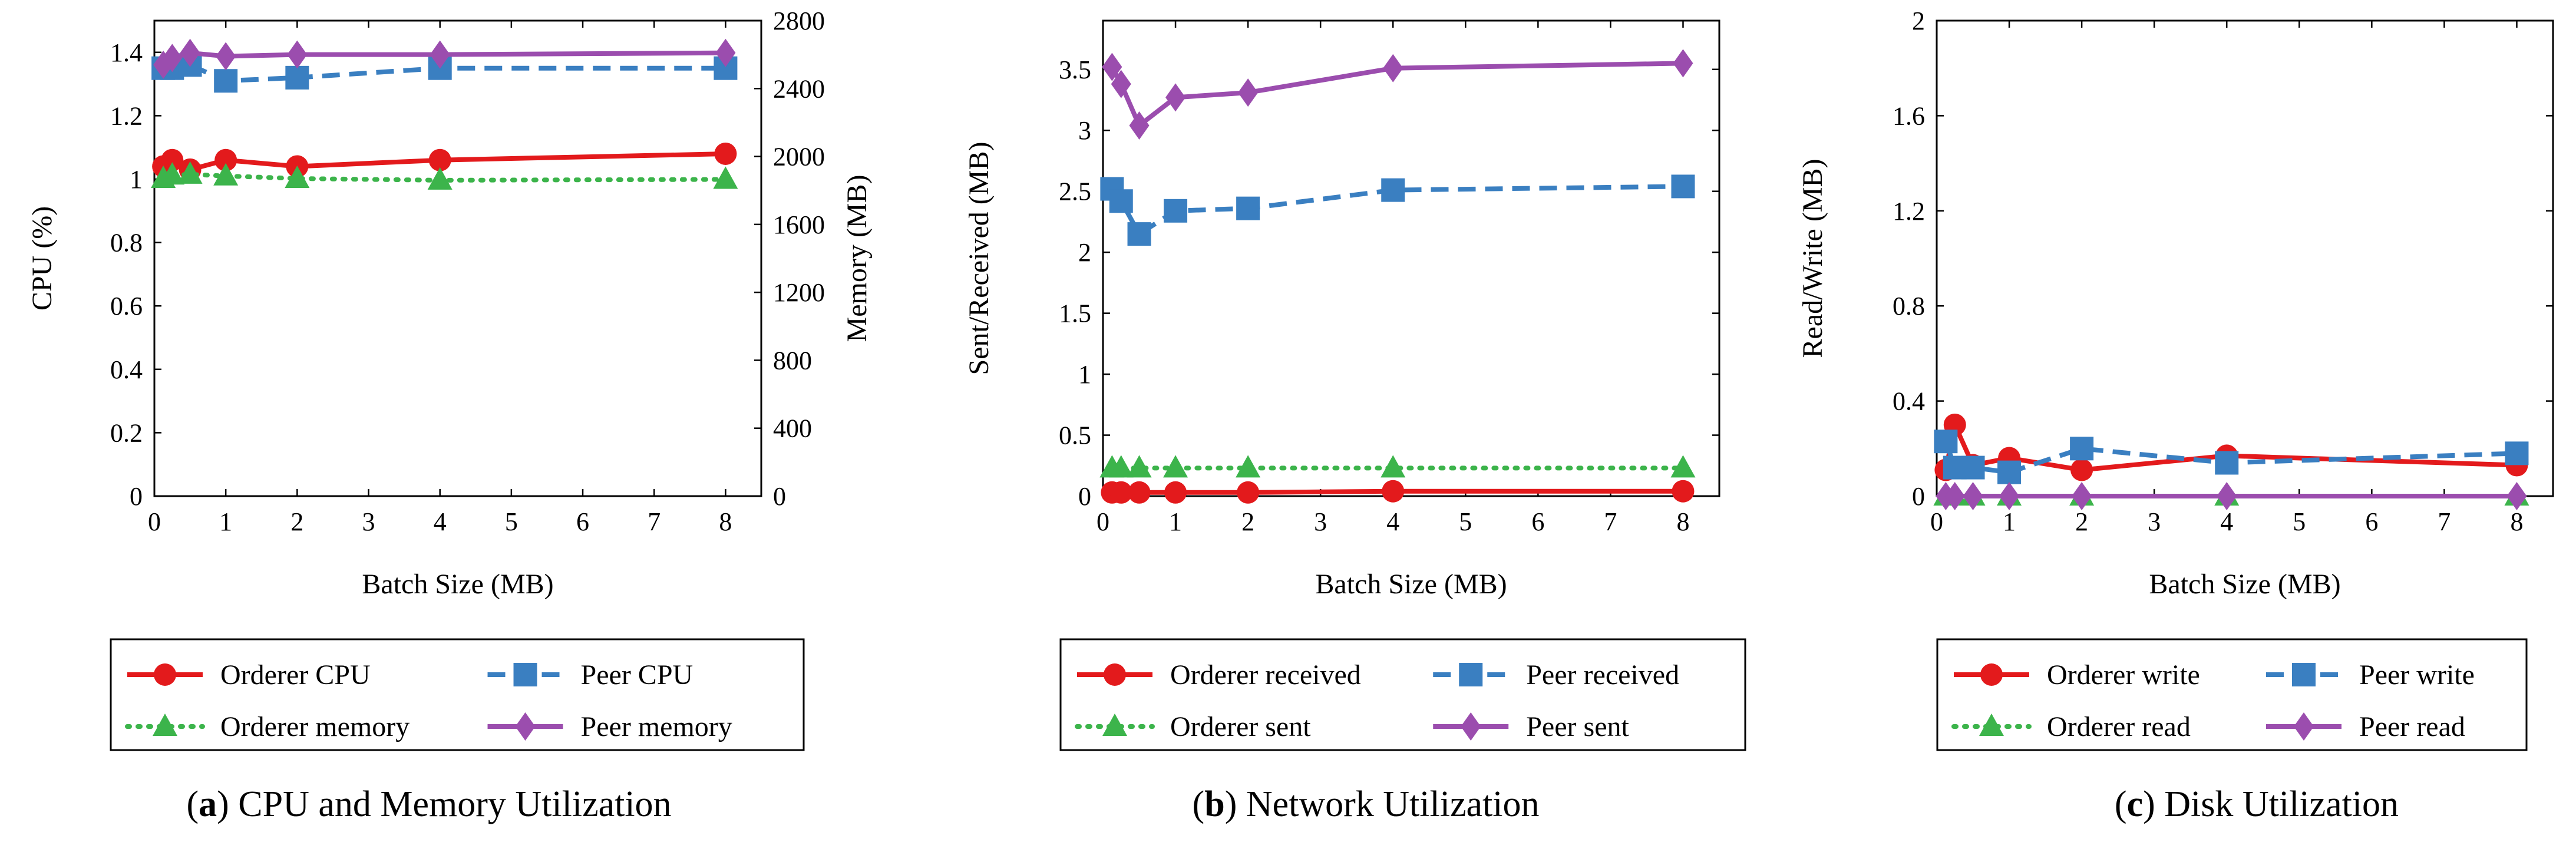  What do you see at coordinates (857, 258) in the screenshot?
I see `y-right-axis-label: Memory (MB)` at bounding box center [857, 258].